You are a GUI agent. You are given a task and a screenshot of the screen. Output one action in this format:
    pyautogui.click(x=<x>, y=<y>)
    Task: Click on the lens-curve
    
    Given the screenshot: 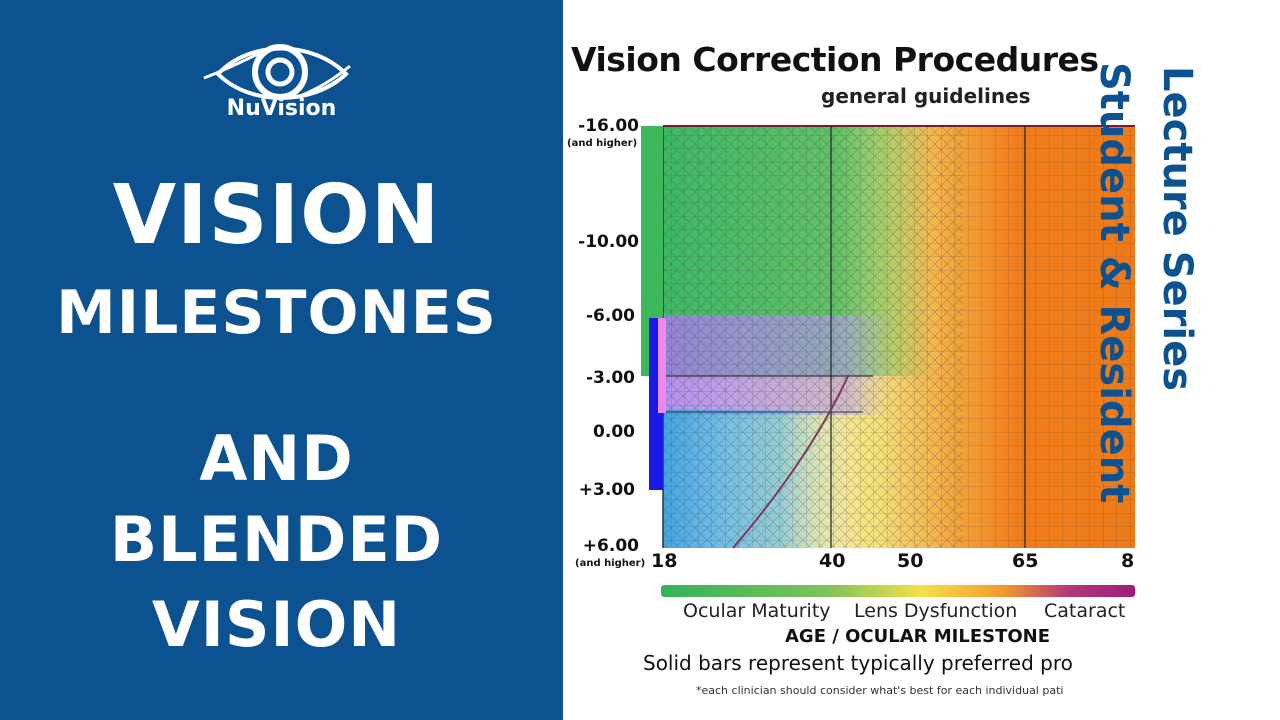 What is the action you would take?
    pyautogui.click(x=790, y=462)
    